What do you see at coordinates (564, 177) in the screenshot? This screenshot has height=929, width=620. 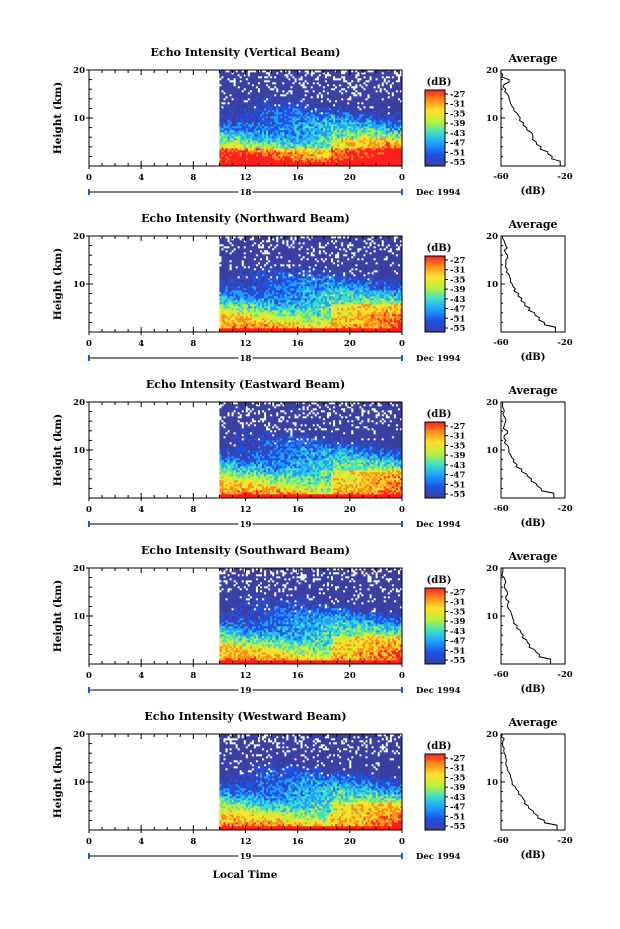 I see `profile-x-tick-label: -20` at bounding box center [564, 177].